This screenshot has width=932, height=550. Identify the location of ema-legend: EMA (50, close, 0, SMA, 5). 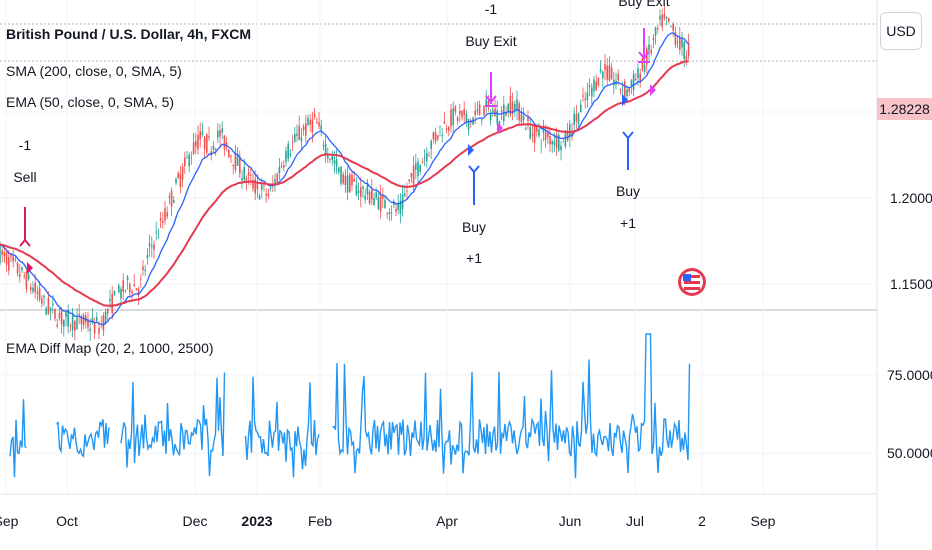
(90, 102).